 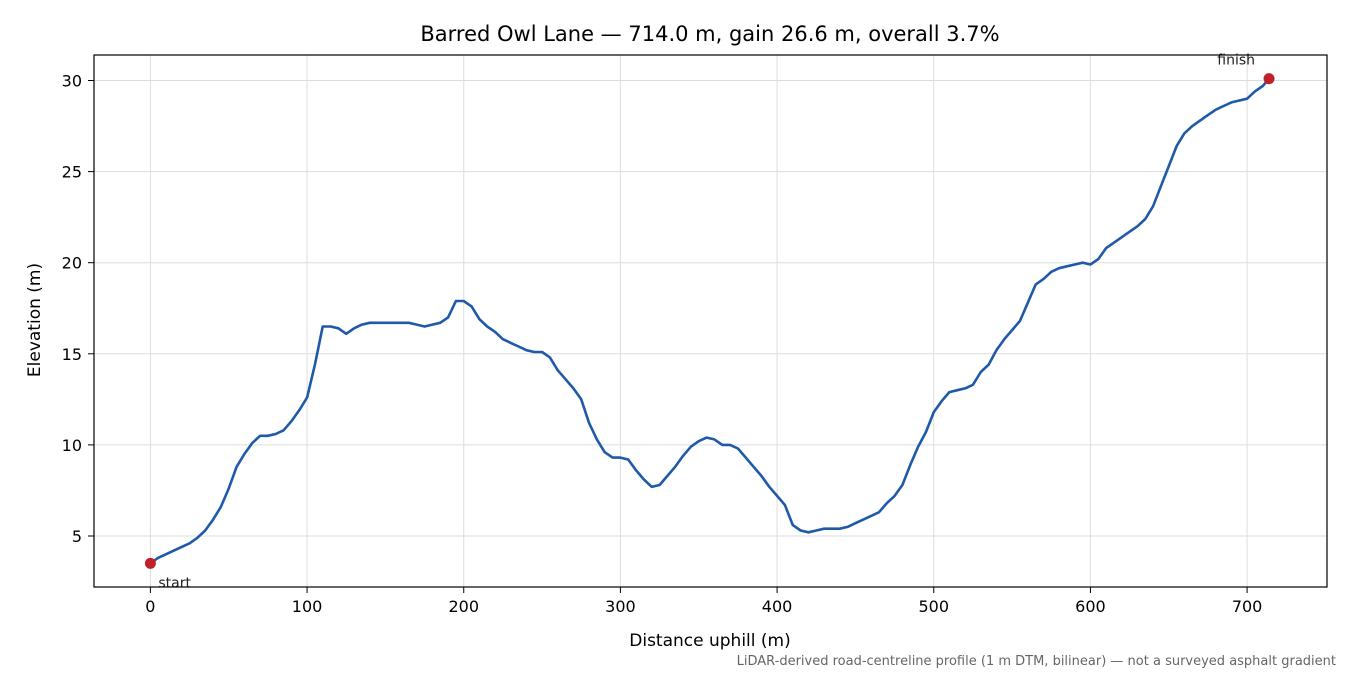 What do you see at coordinates (777, 606) in the screenshot?
I see `x-tick-label: 400` at bounding box center [777, 606].